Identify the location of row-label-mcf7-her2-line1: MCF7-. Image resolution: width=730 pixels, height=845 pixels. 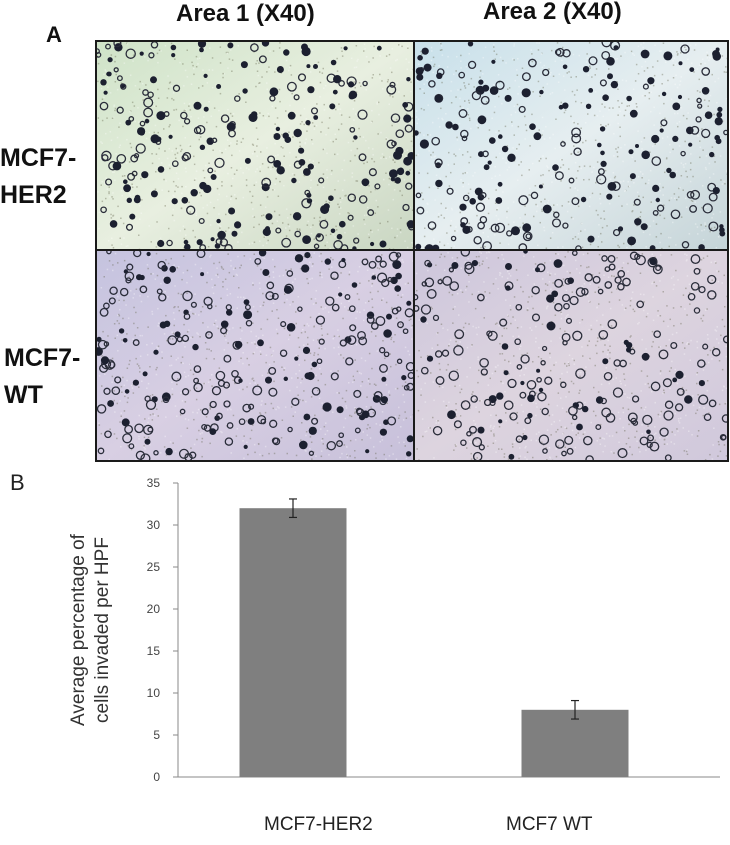
(38, 158).